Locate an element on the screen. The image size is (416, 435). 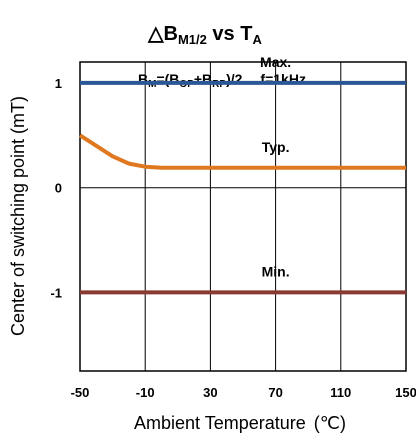
y-tick-label: -1 is located at coordinates (56, 292).